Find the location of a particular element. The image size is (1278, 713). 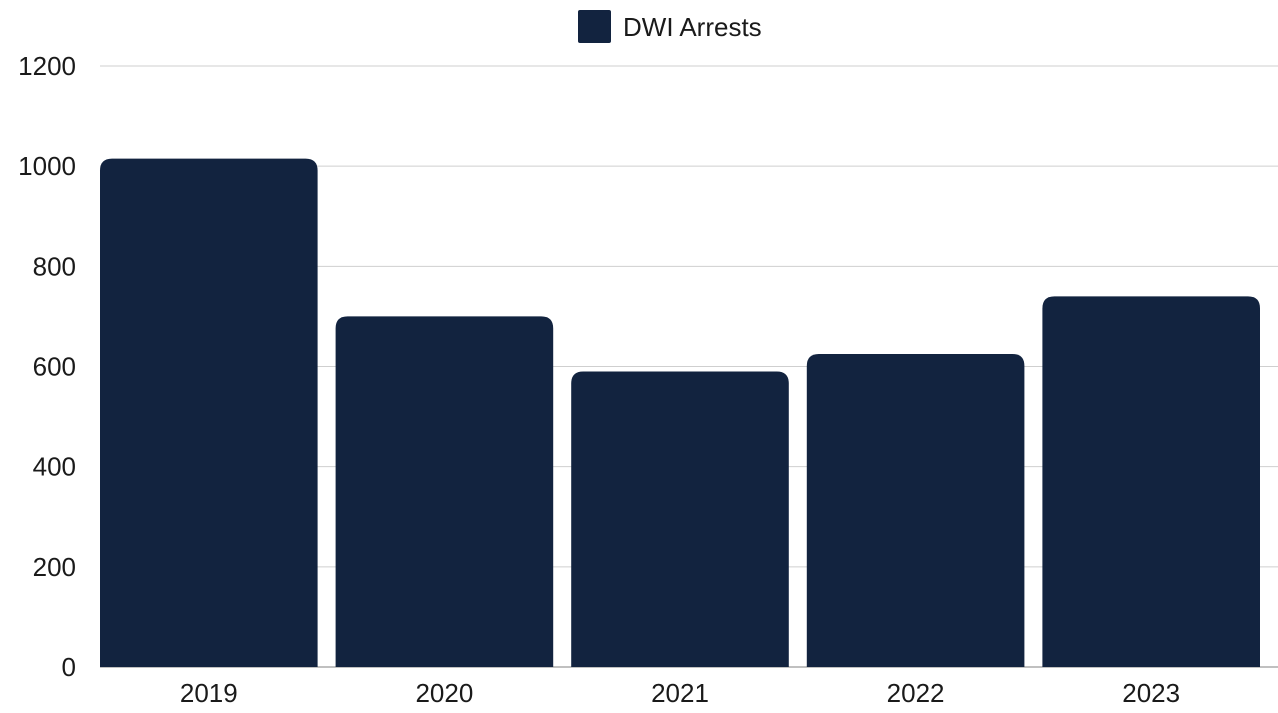

bar-2020 is located at coordinates (444, 491).